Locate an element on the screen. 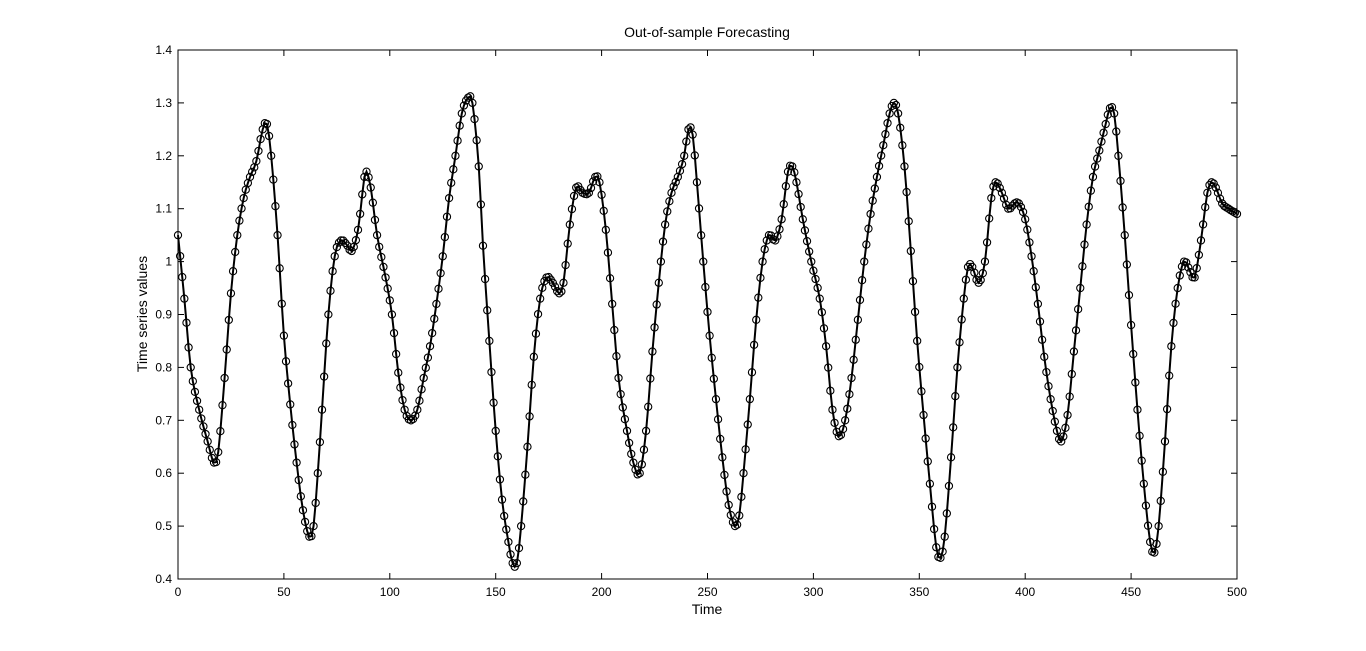  y-tick-label: 0.4 is located at coordinates (163, 579).